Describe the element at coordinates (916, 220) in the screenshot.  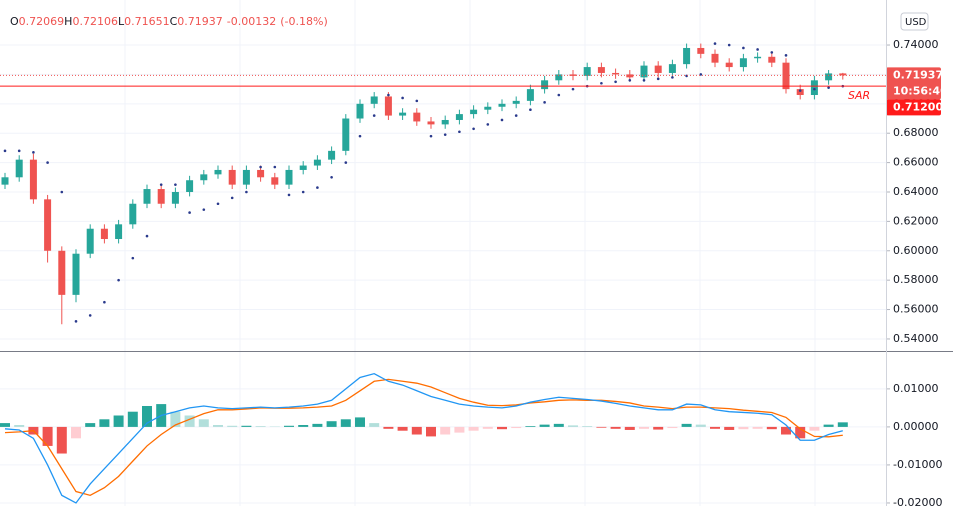
I see `y-tick-label: 0.62000` at that location.